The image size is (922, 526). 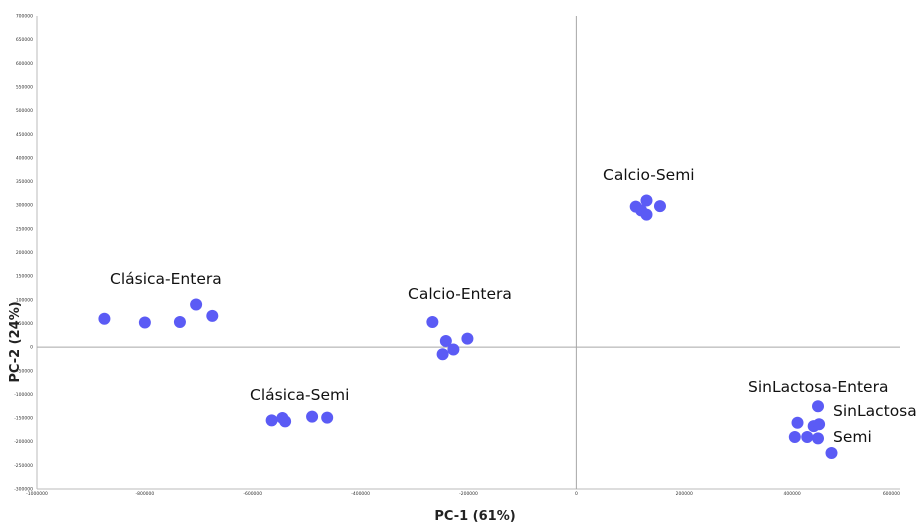 What do you see at coordinates (684, 494) in the screenshot?
I see `x-tick-label: 200000` at bounding box center [684, 494].